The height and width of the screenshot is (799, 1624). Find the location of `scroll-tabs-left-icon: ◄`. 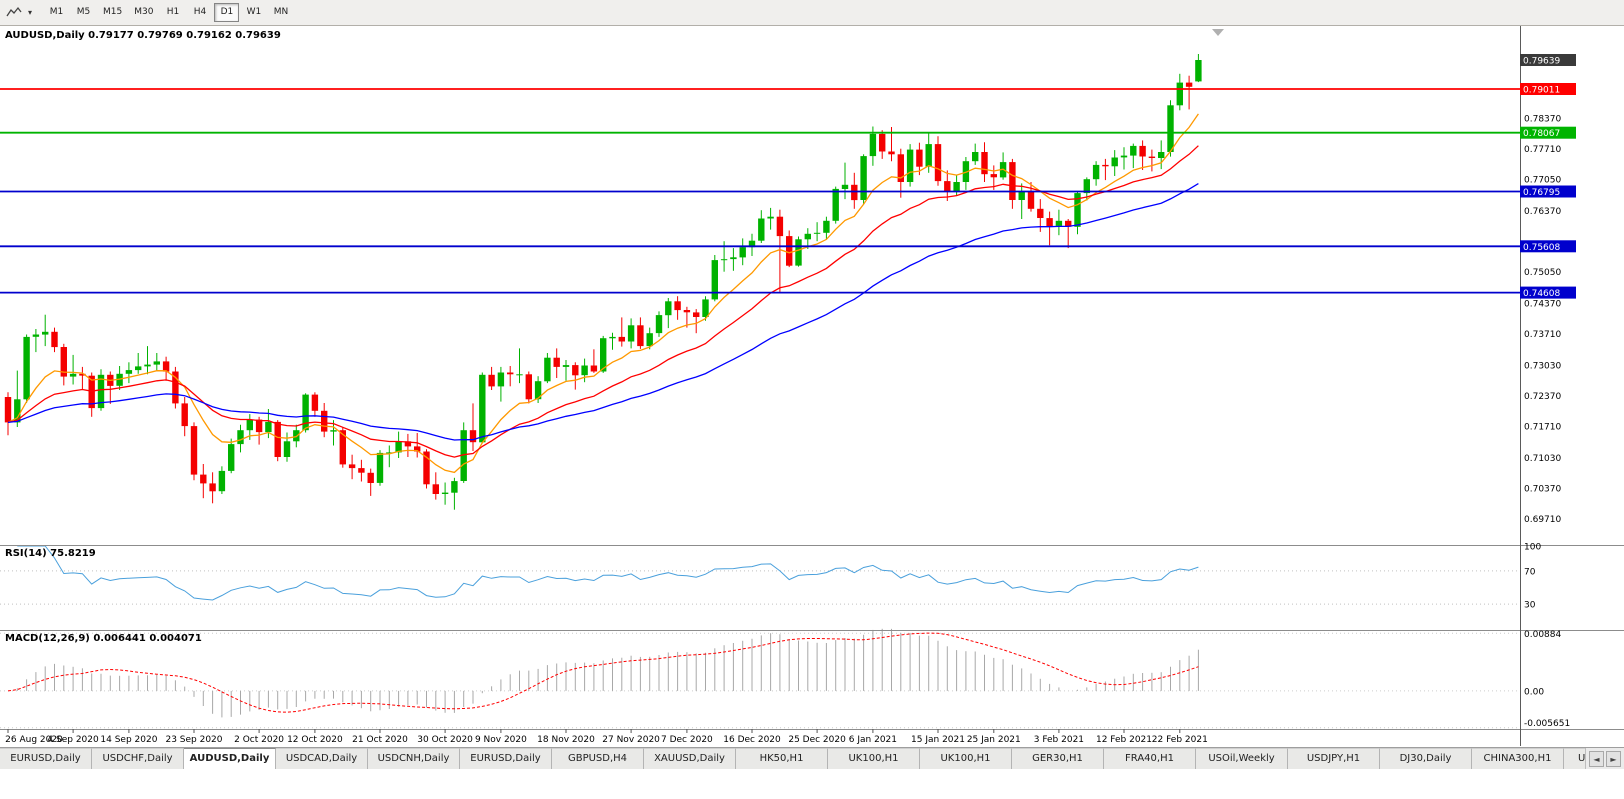

scroll-tabs-left-icon: ◄ is located at coordinates (1596, 759).